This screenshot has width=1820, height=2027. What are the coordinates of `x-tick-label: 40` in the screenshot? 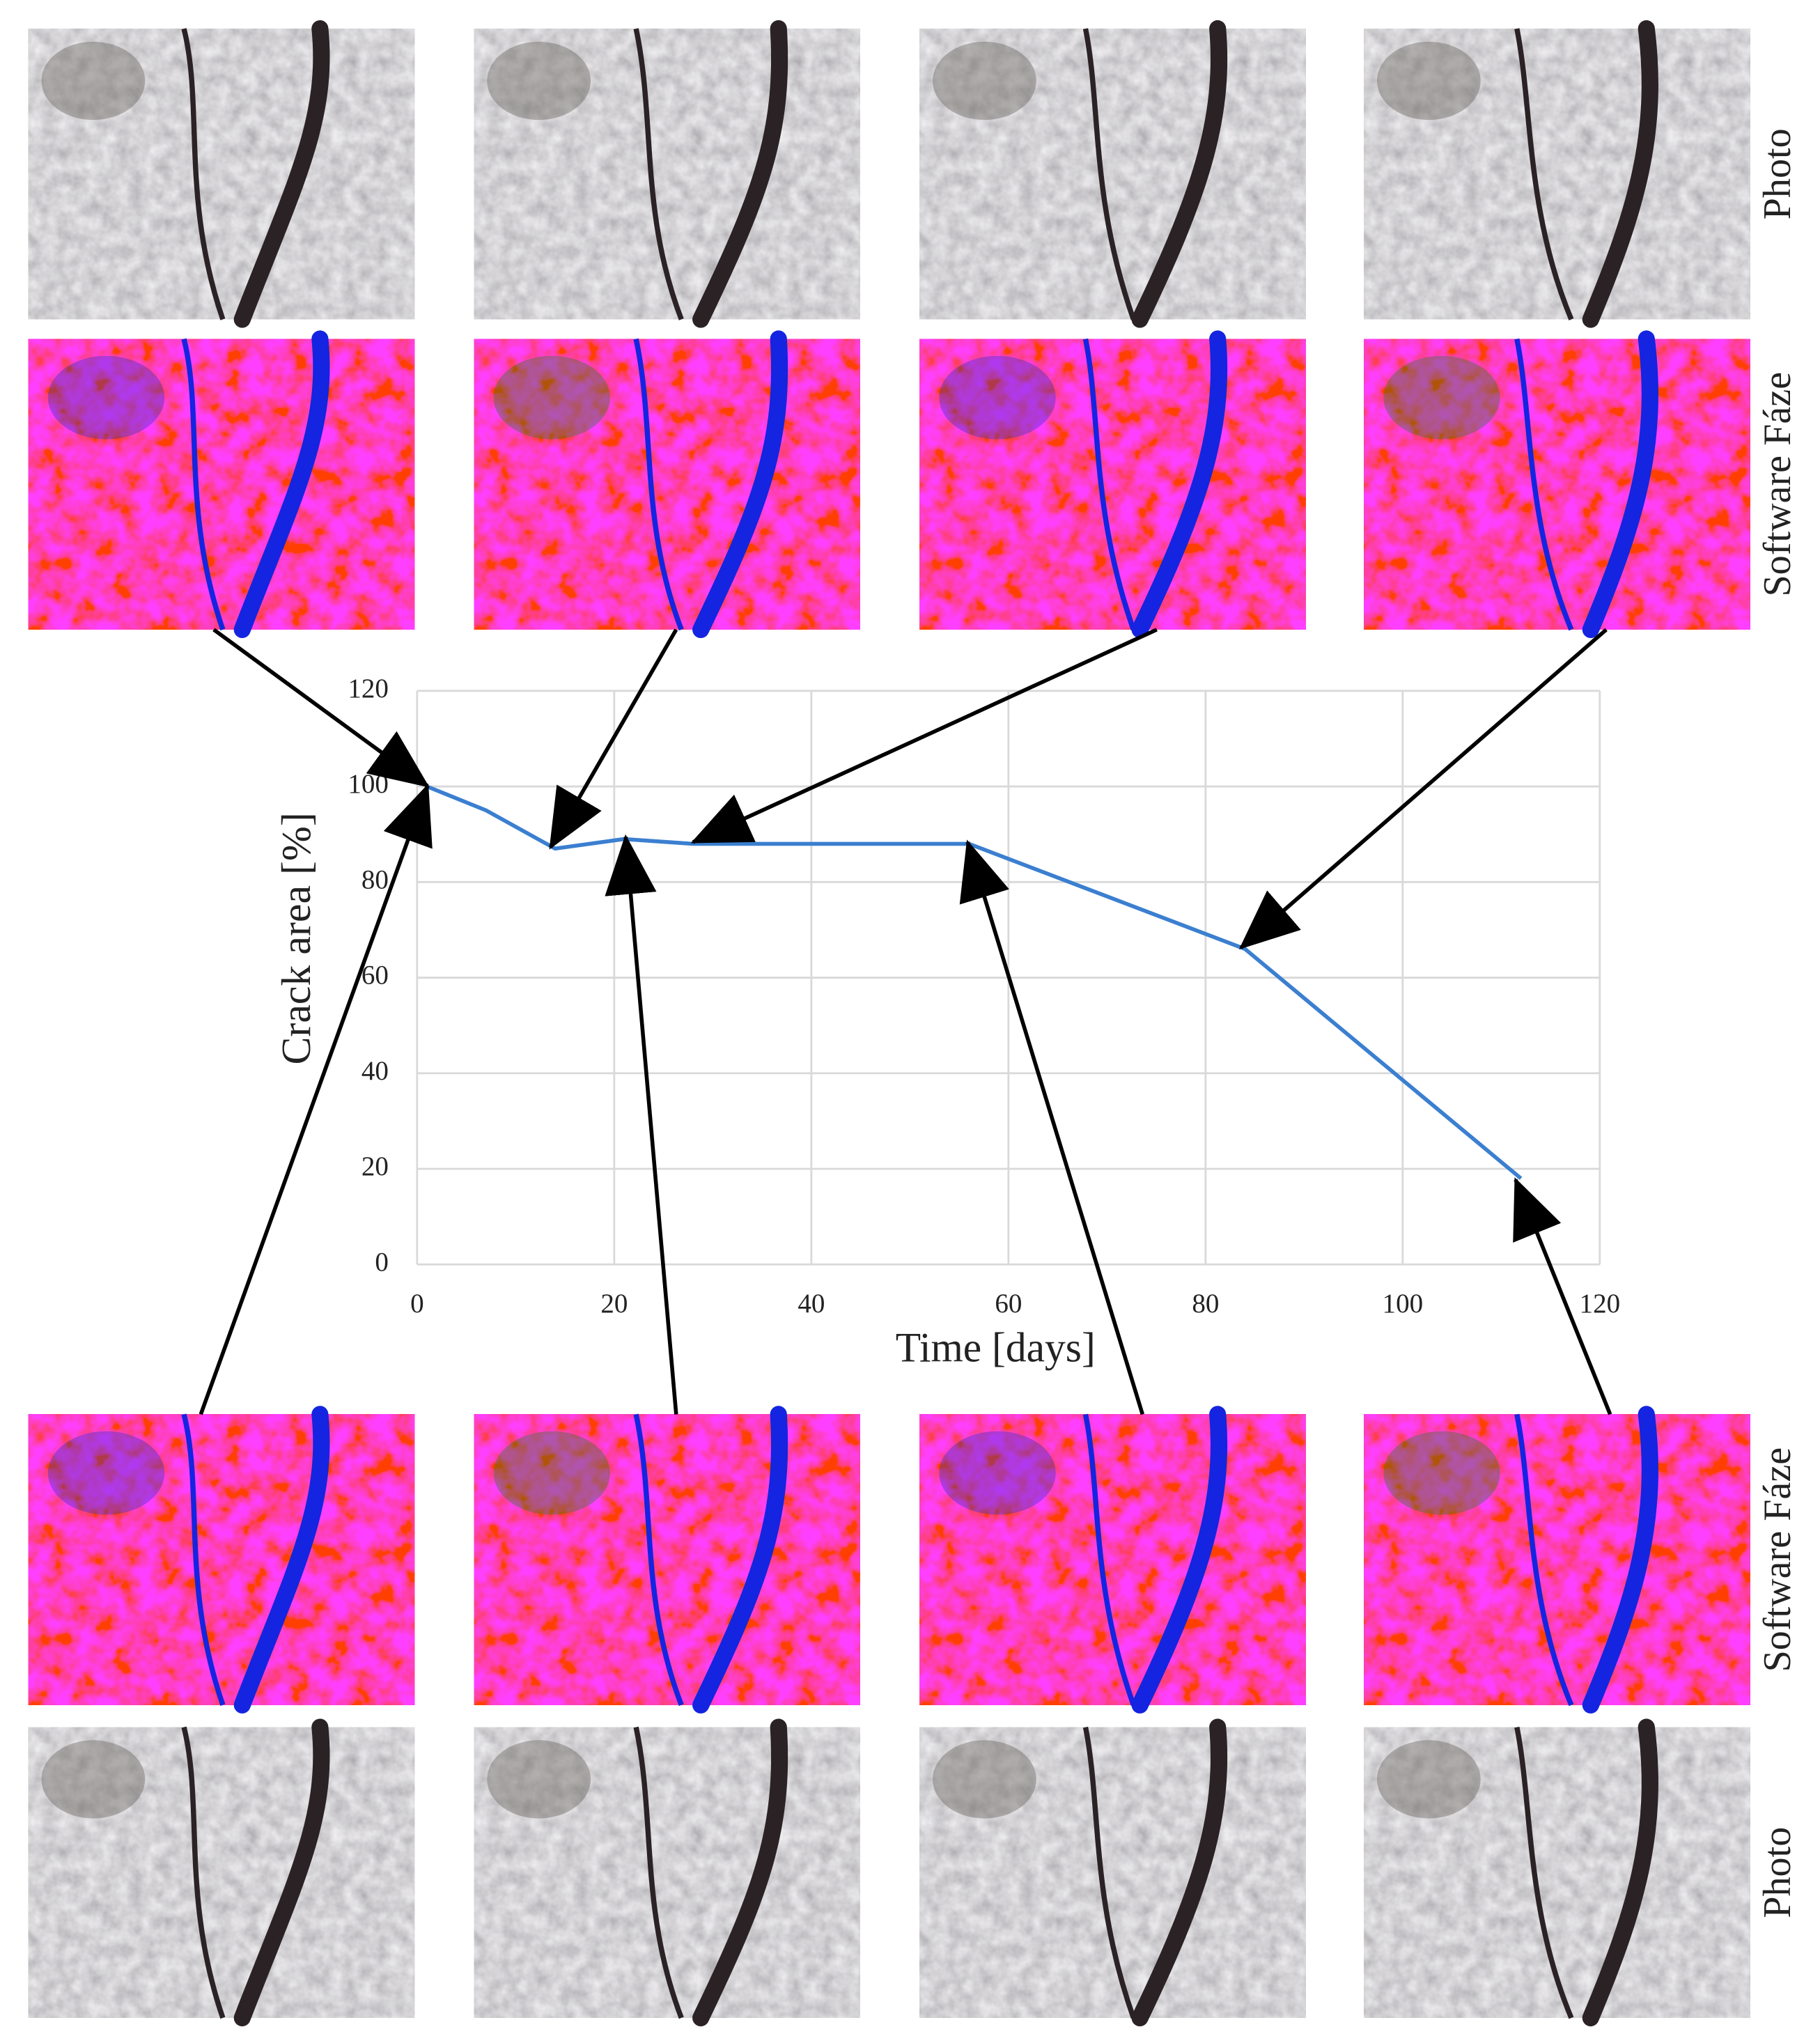 It's located at (811, 1304).